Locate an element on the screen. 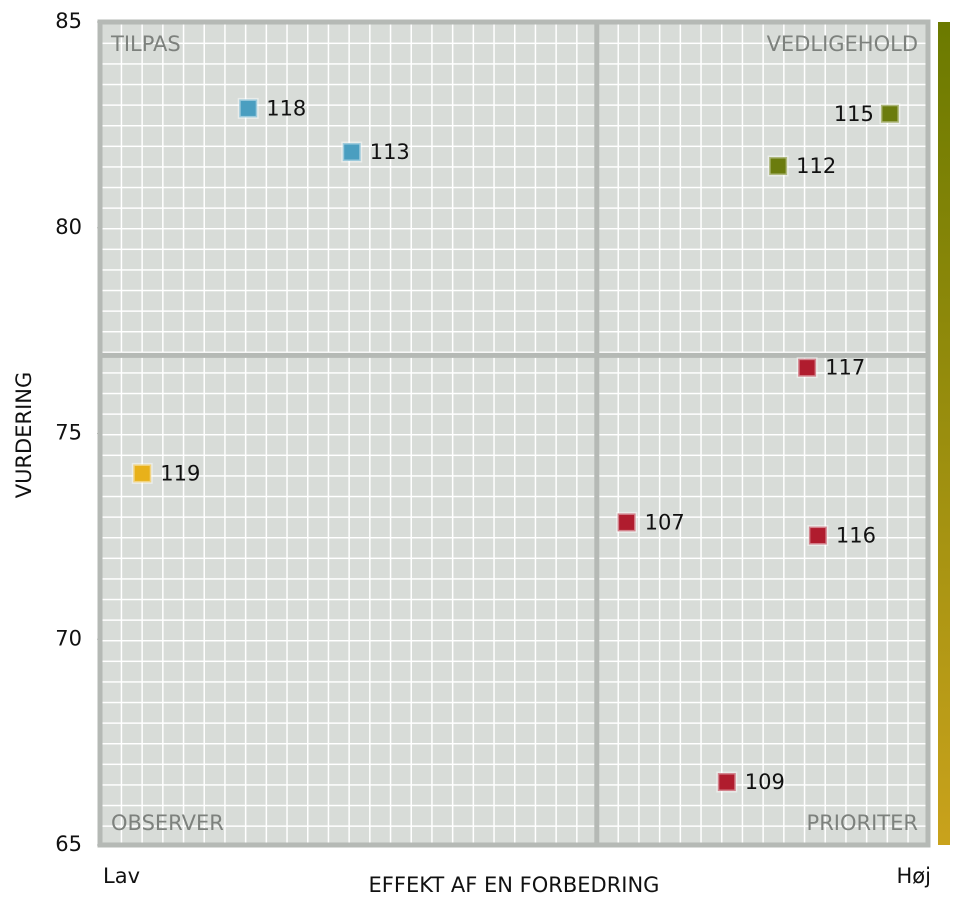 This screenshot has height=898, width=954. point-label: 109 is located at coordinates (765, 782).